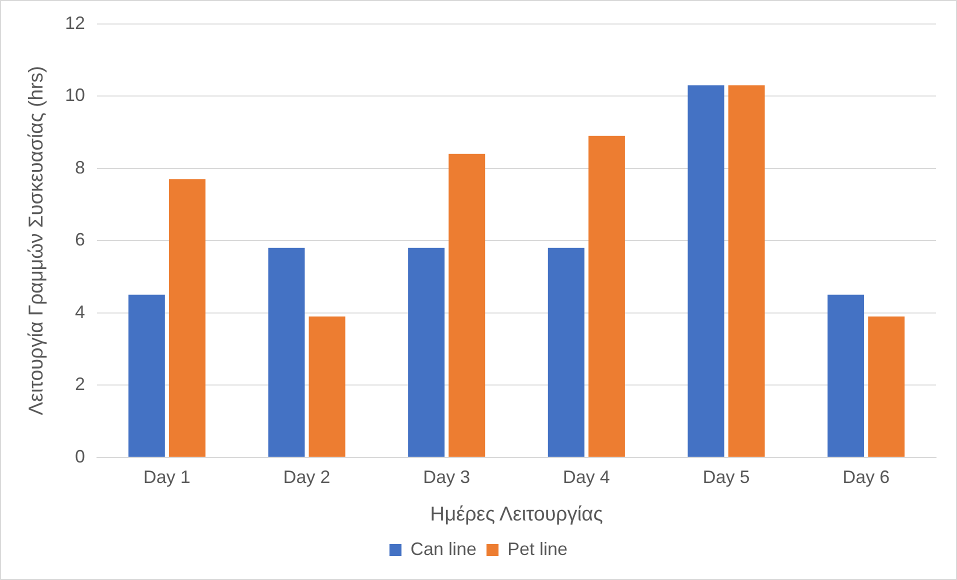 Image resolution: width=957 pixels, height=580 pixels. What do you see at coordinates (586, 477) in the screenshot?
I see `x-tick-label: Day 4` at bounding box center [586, 477].